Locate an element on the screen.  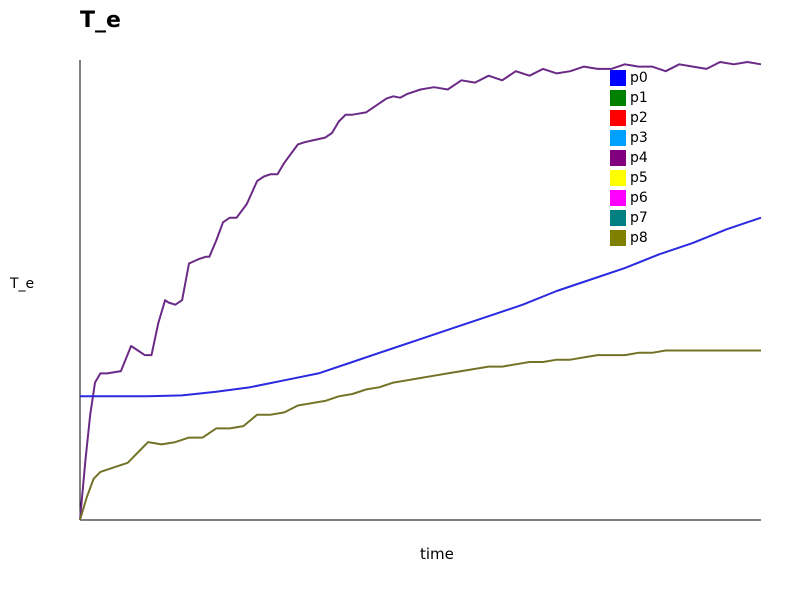
x-axis-label: time is located at coordinates (437, 554).